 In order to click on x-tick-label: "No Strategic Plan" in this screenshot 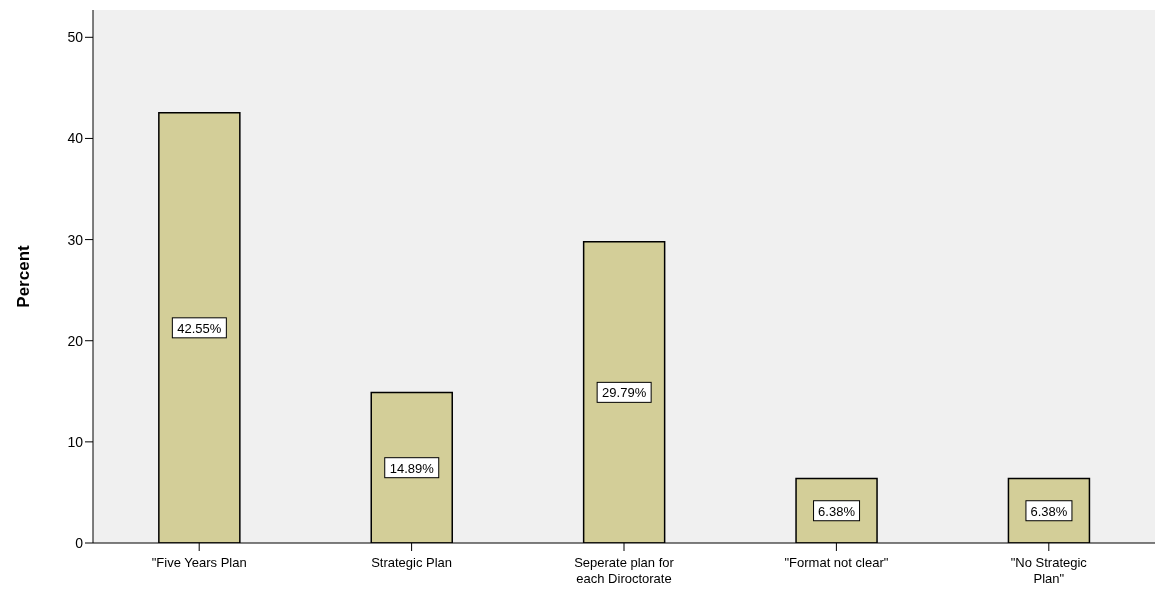, I will do `click(1049, 570)`.